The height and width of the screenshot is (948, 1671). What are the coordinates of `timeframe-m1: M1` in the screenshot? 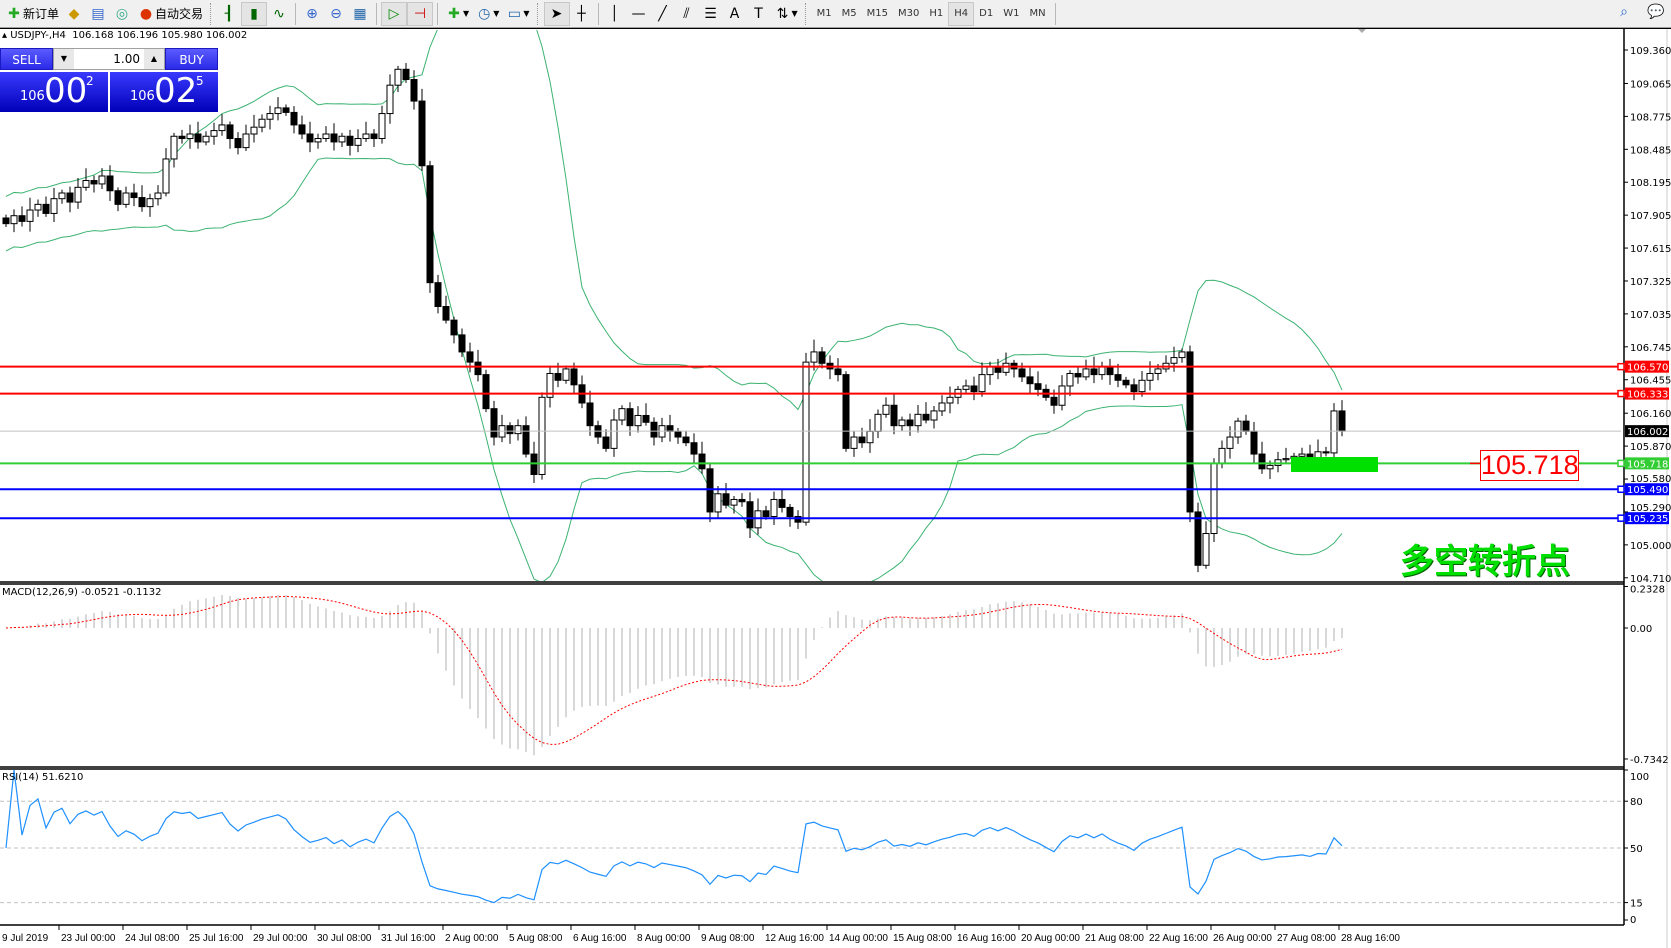 It's located at (824, 13).